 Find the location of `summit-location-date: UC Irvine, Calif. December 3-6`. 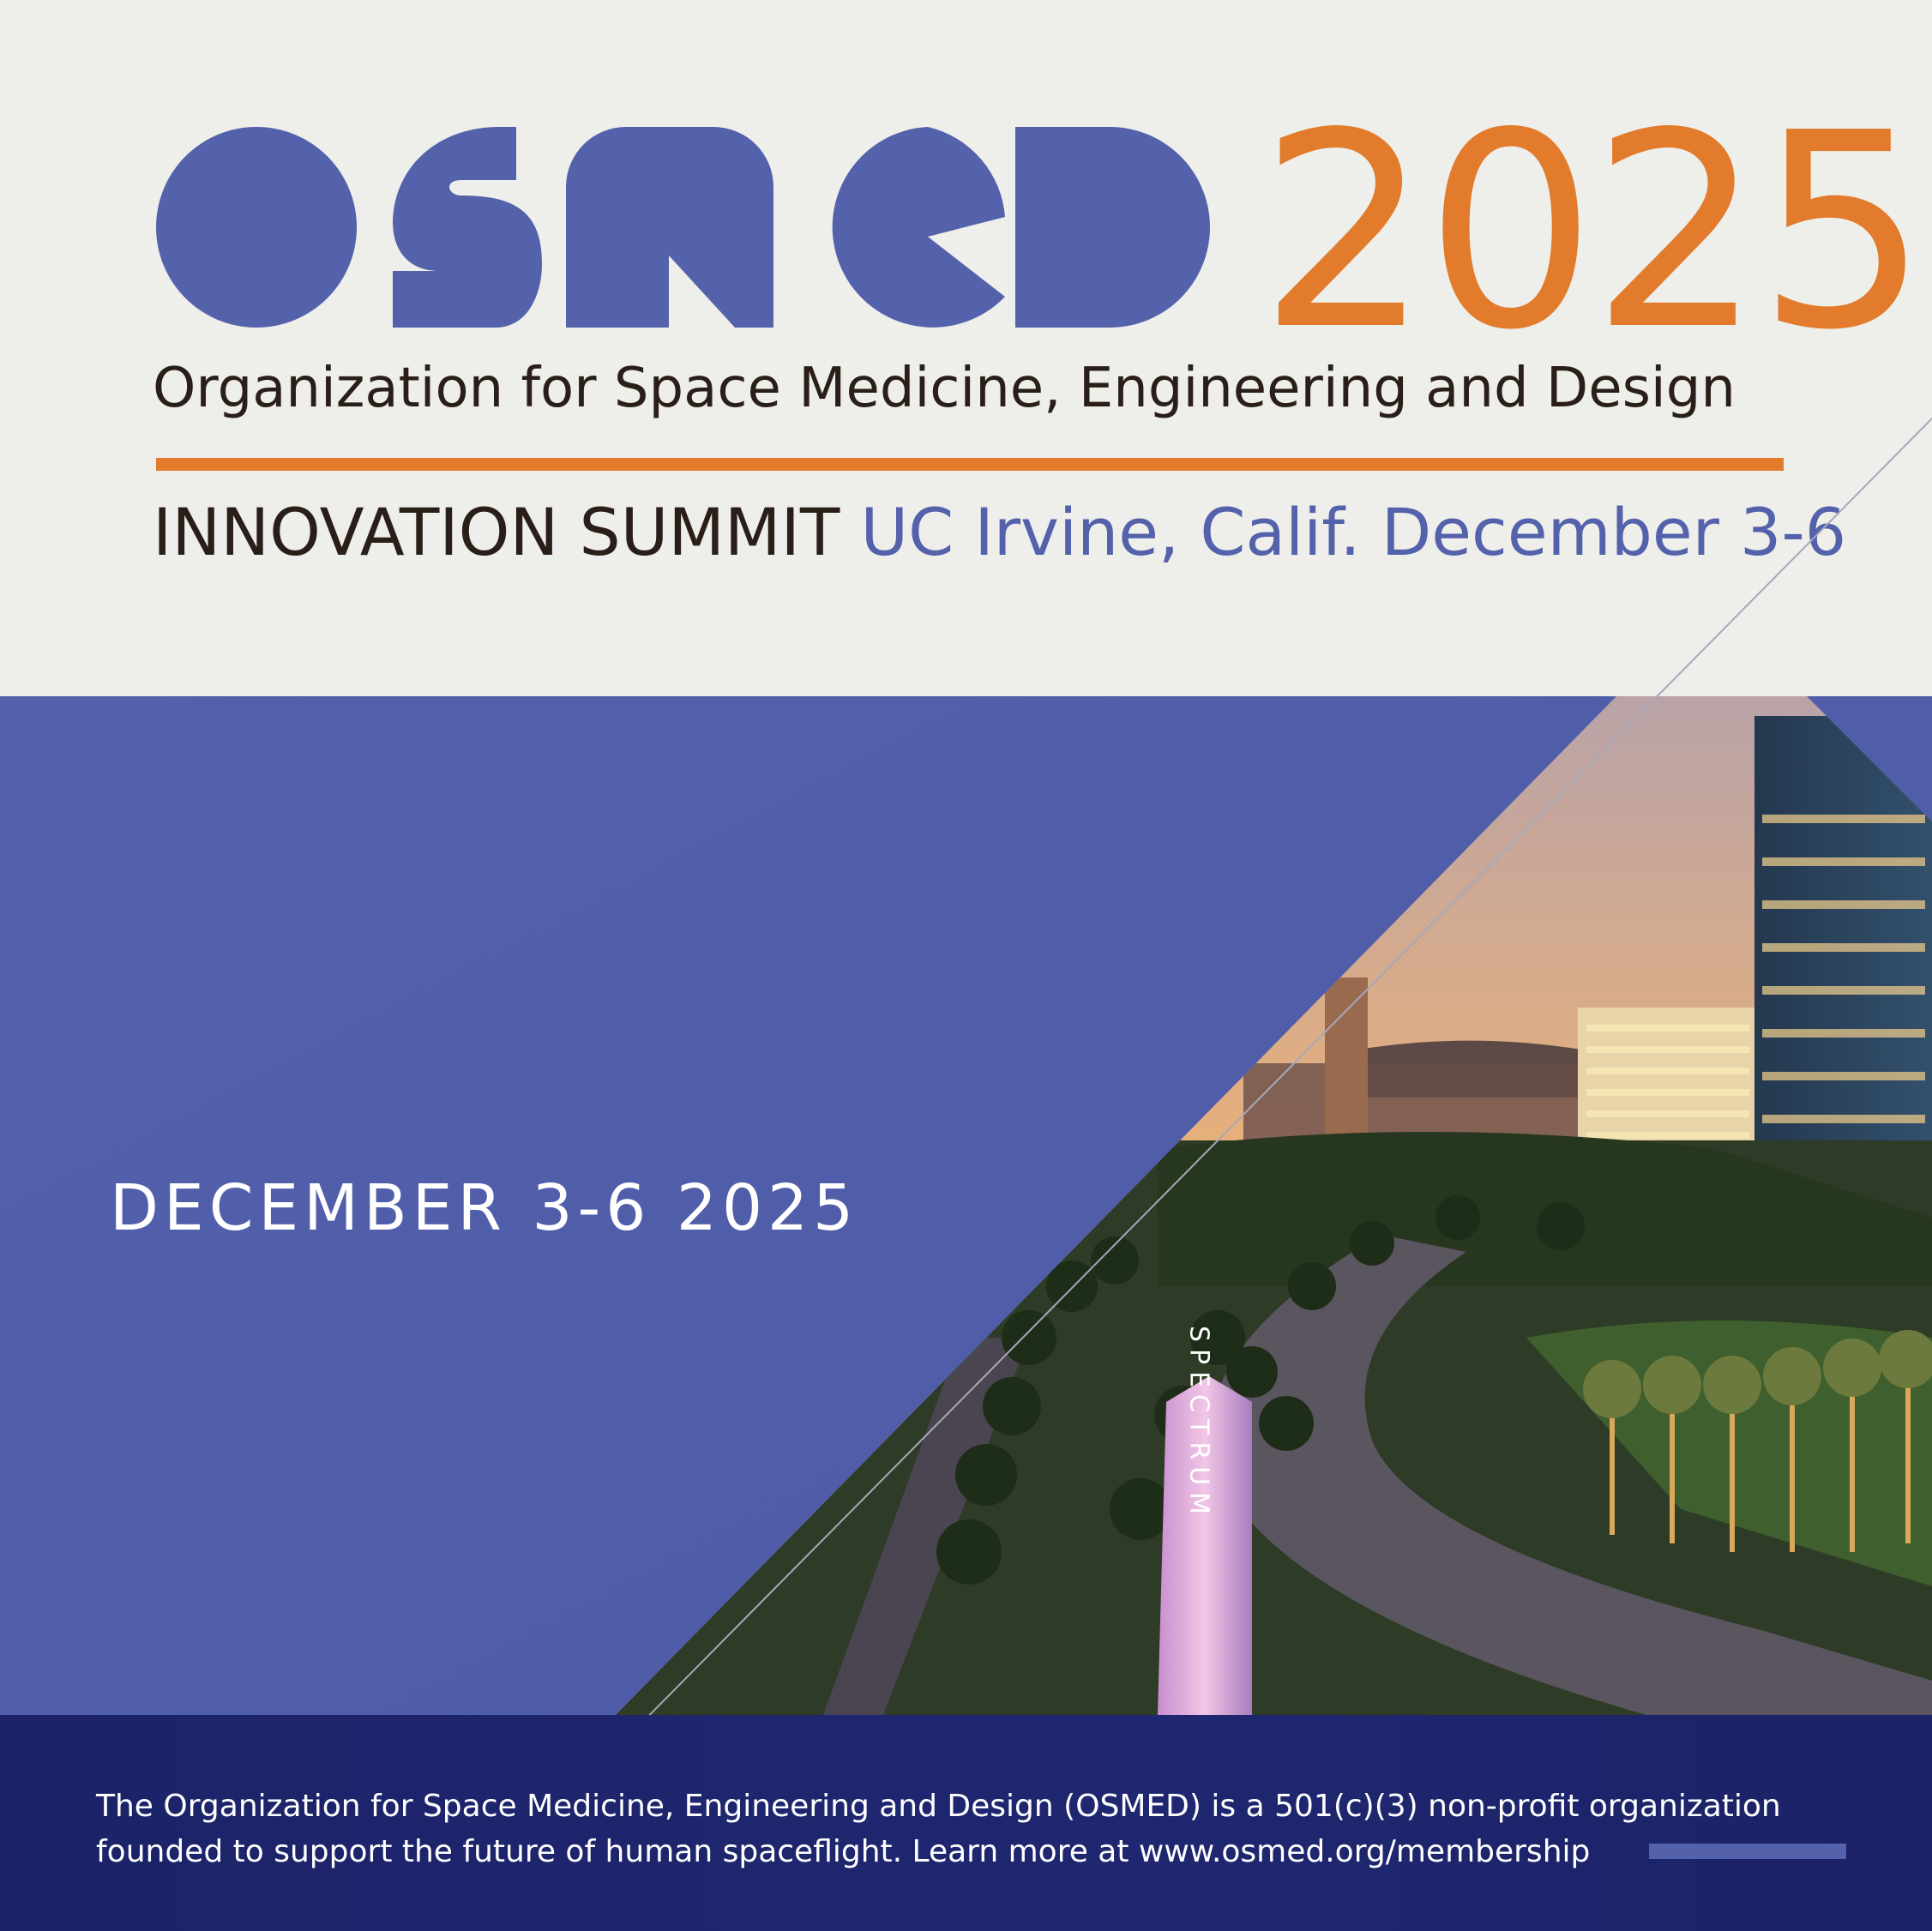

summit-location-date: UC Irvine, Calif. December 3-6 is located at coordinates (1353, 532).